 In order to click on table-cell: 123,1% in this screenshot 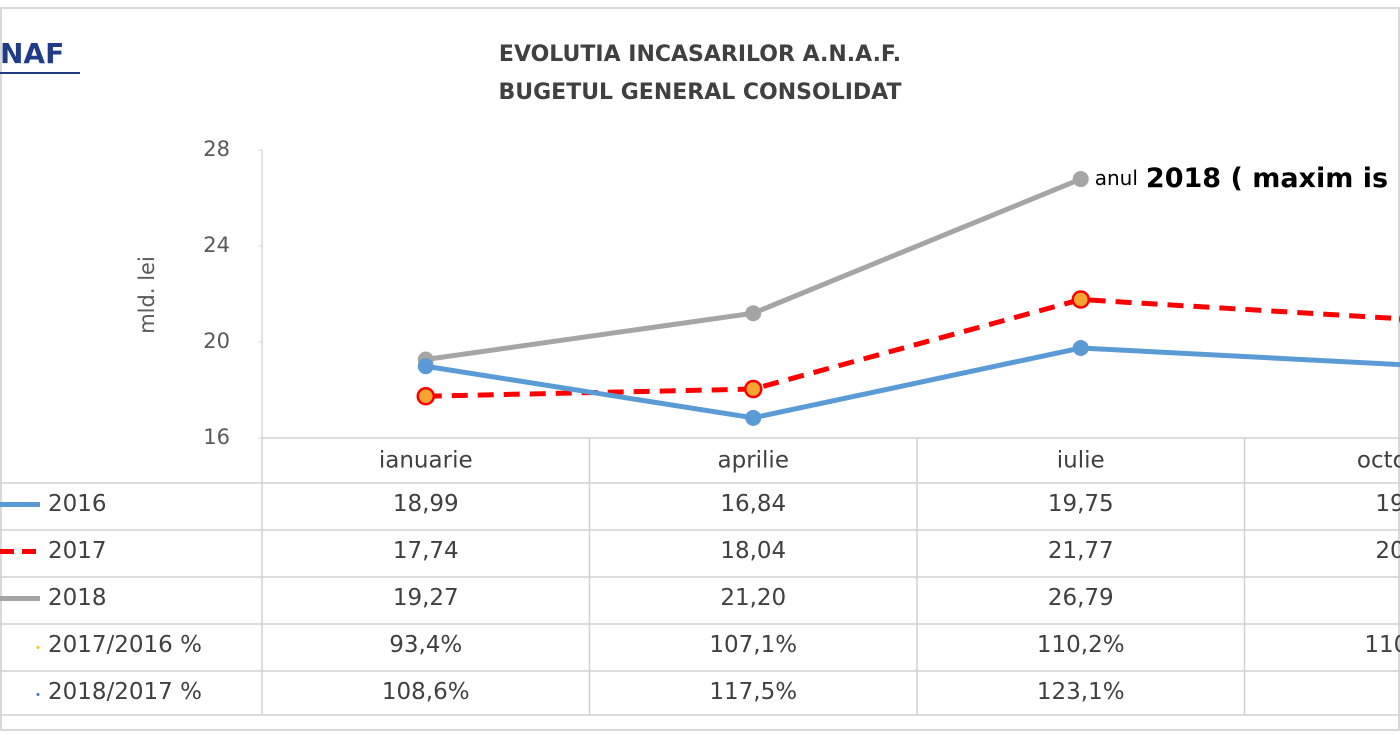, I will do `click(1081, 692)`.